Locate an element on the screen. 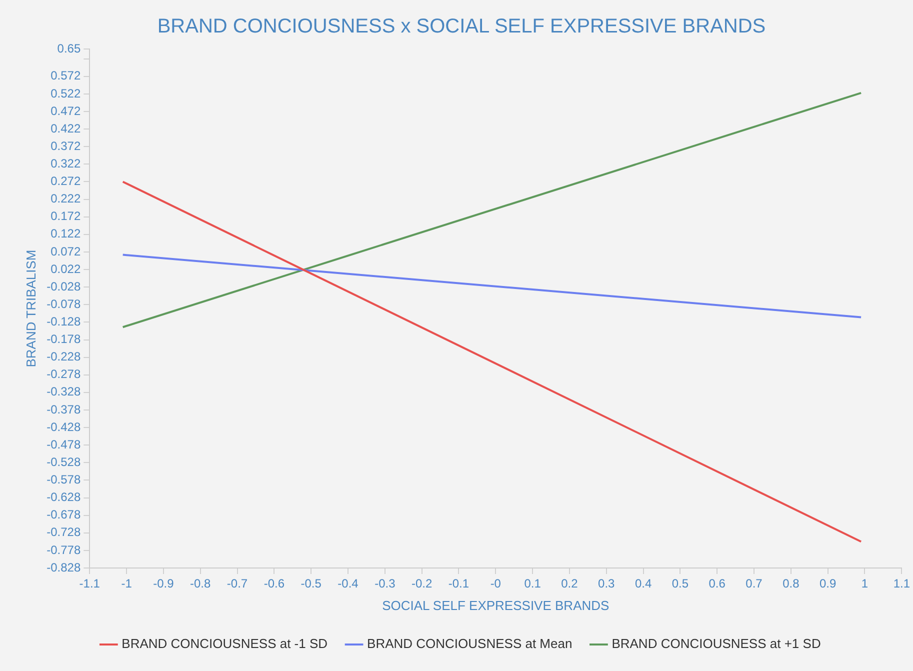  y-tick-label: 0.122 is located at coordinates (65, 233).